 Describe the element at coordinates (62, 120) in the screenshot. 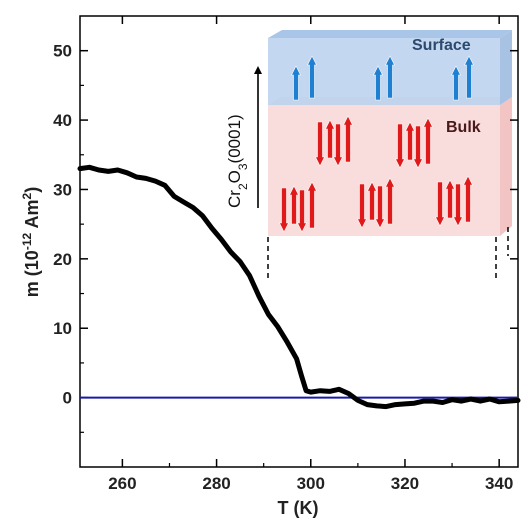

I see `y-tick-label: 40` at that location.